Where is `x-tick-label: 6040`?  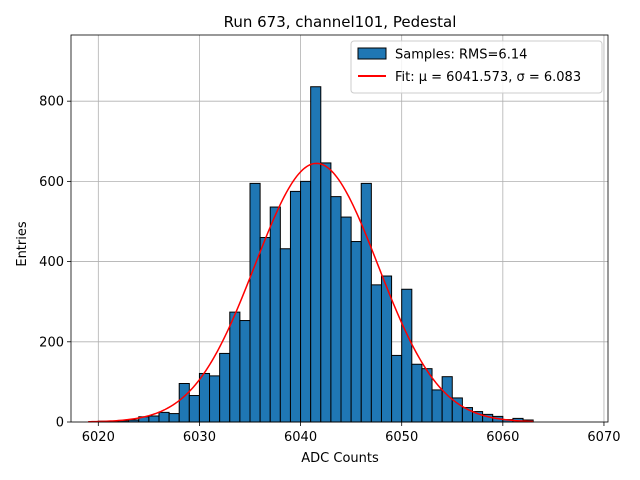
x-tick-label: 6040 is located at coordinates (300, 437).